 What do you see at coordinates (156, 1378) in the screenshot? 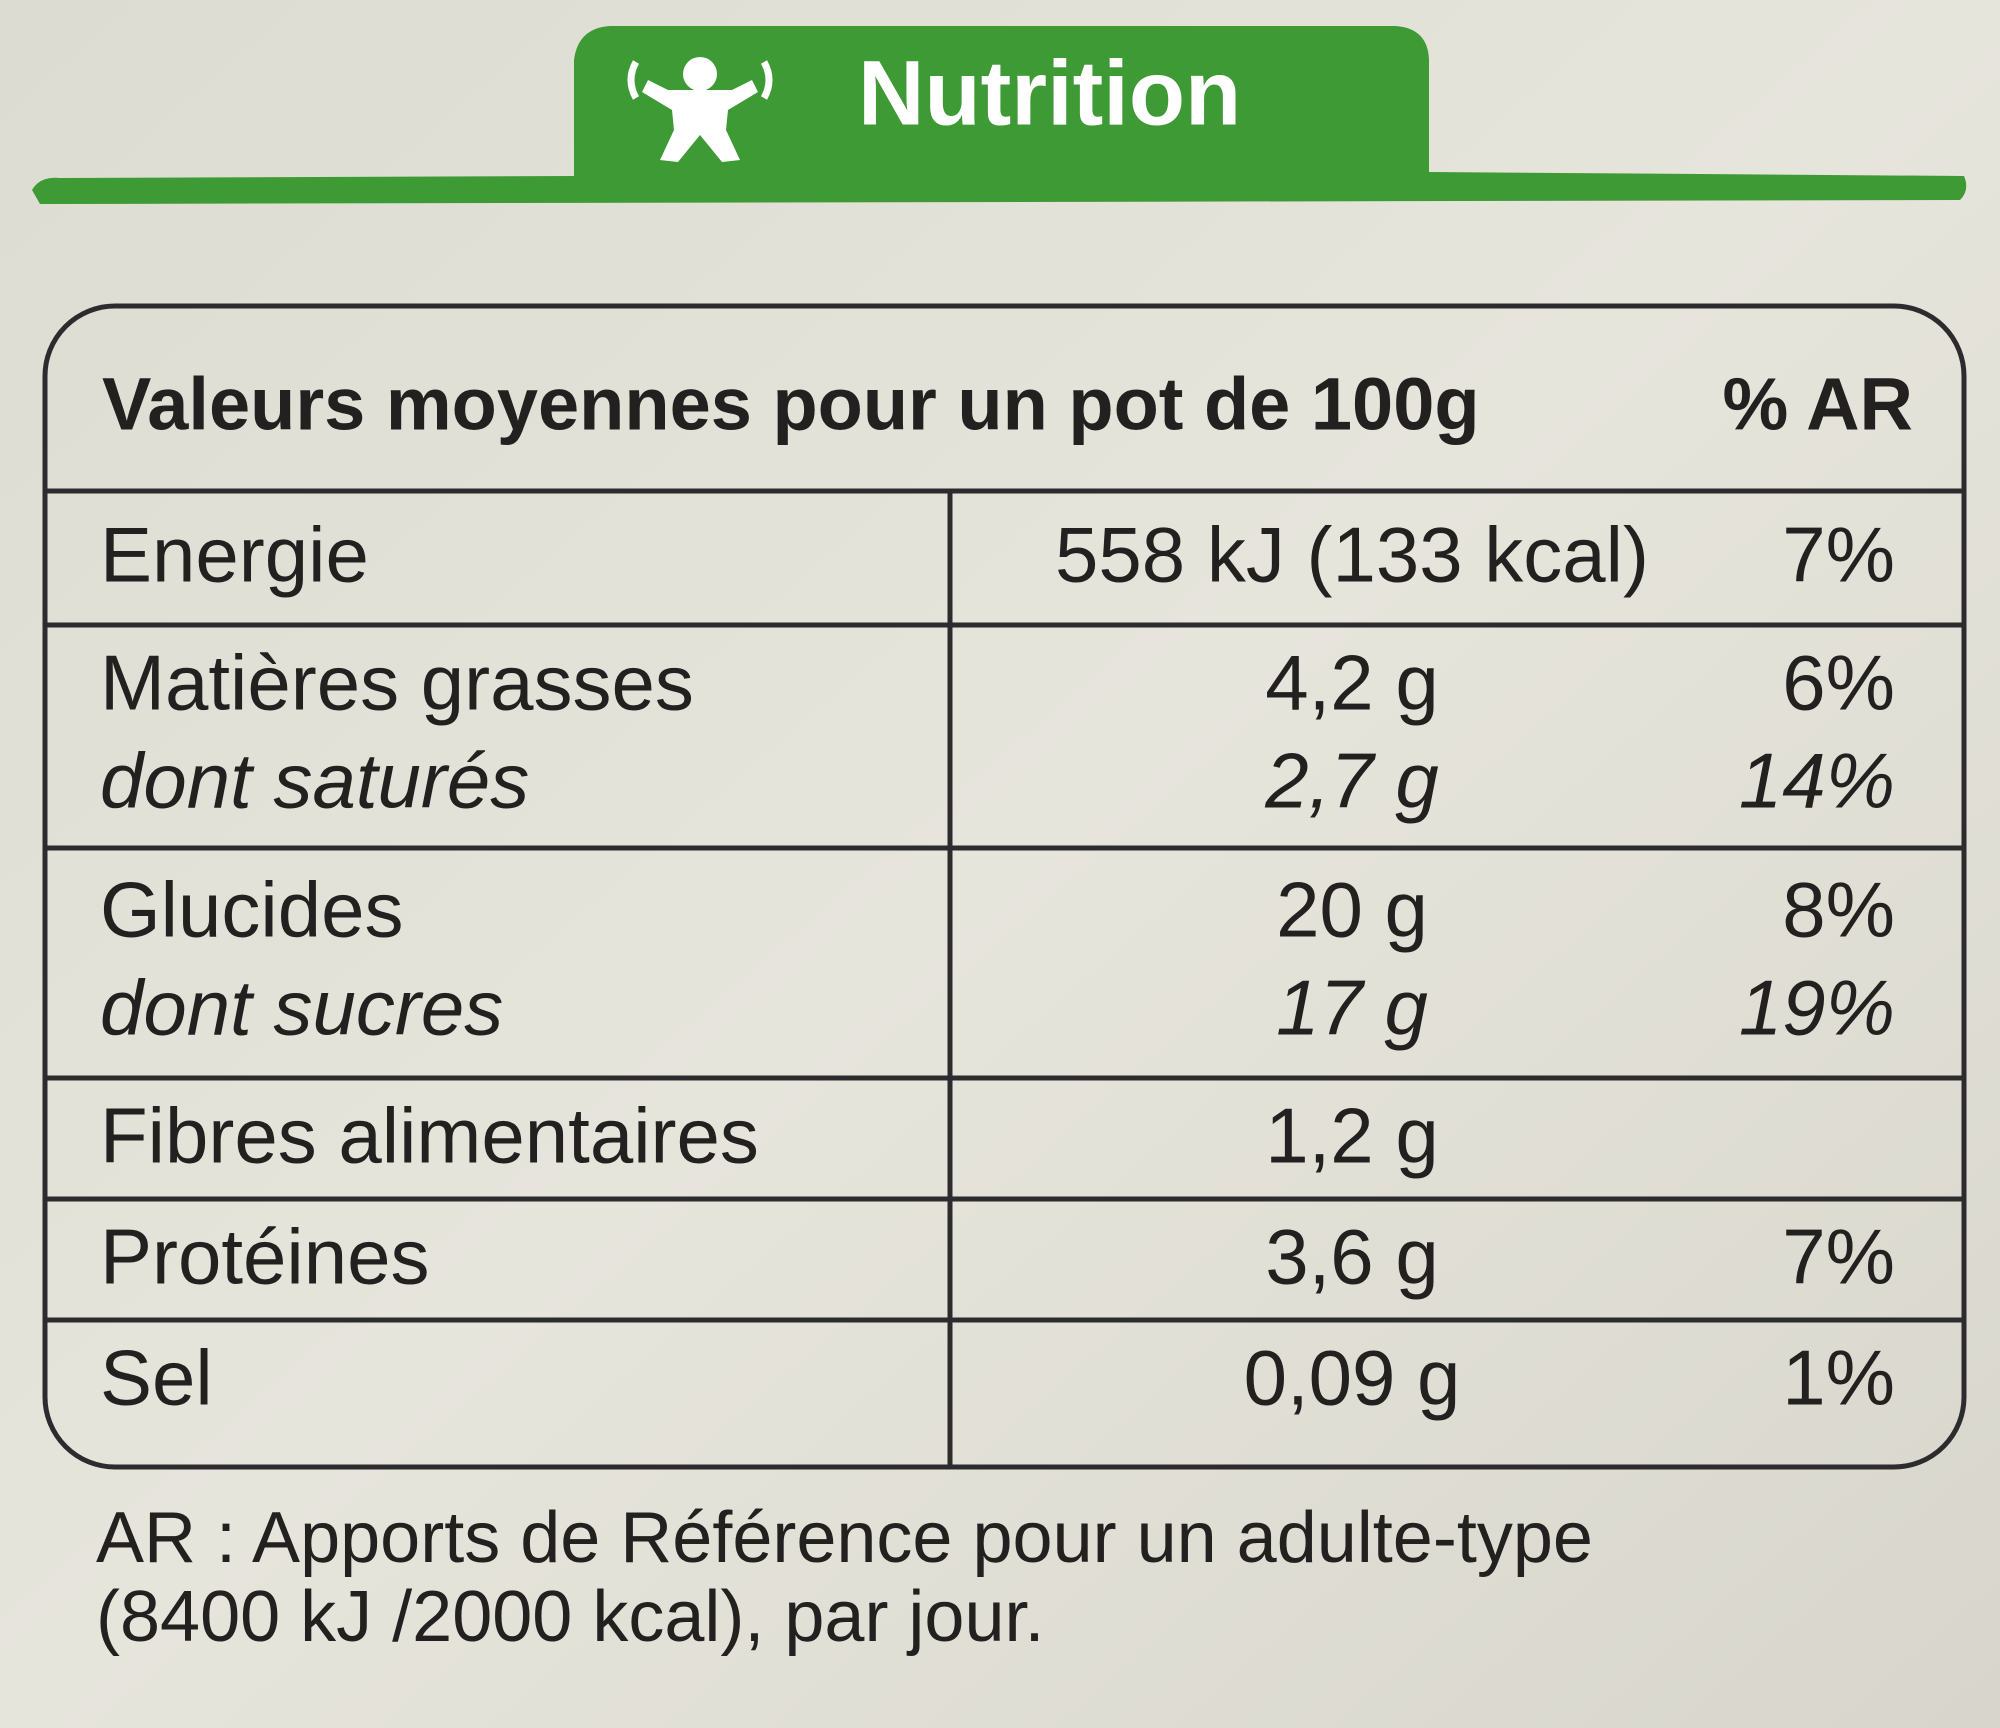
I see `nutrient-name: Sel` at bounding box center [156, 1378].